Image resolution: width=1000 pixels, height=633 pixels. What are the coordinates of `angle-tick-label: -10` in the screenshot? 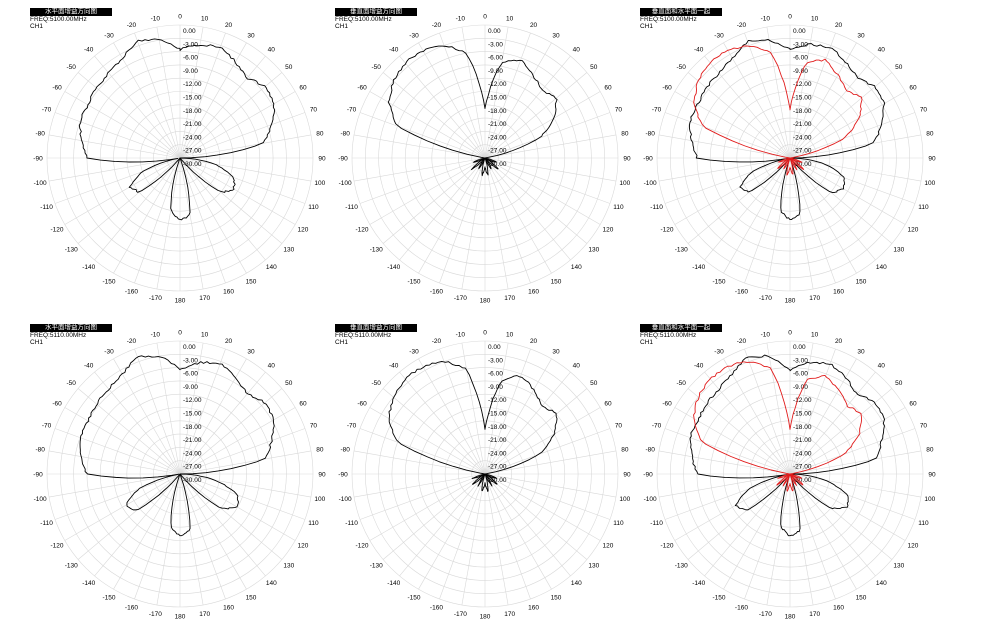 It's located at (461, 18).